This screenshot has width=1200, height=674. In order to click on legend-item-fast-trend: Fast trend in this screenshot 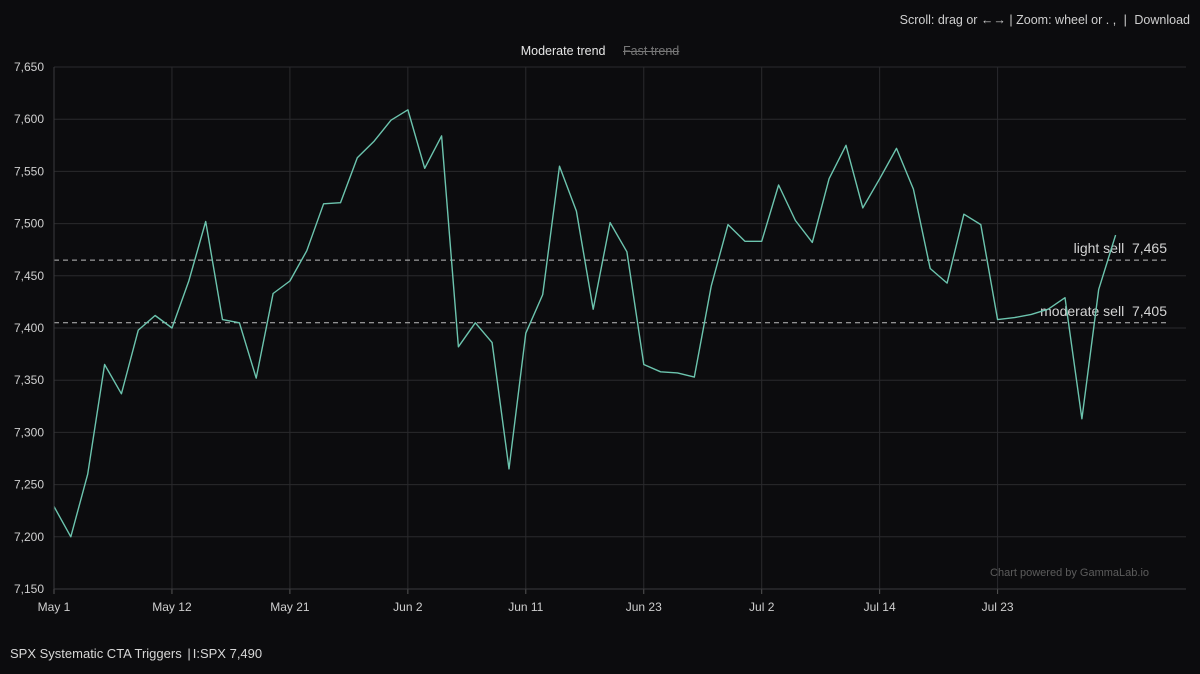, I will do `click(651, 51)`.